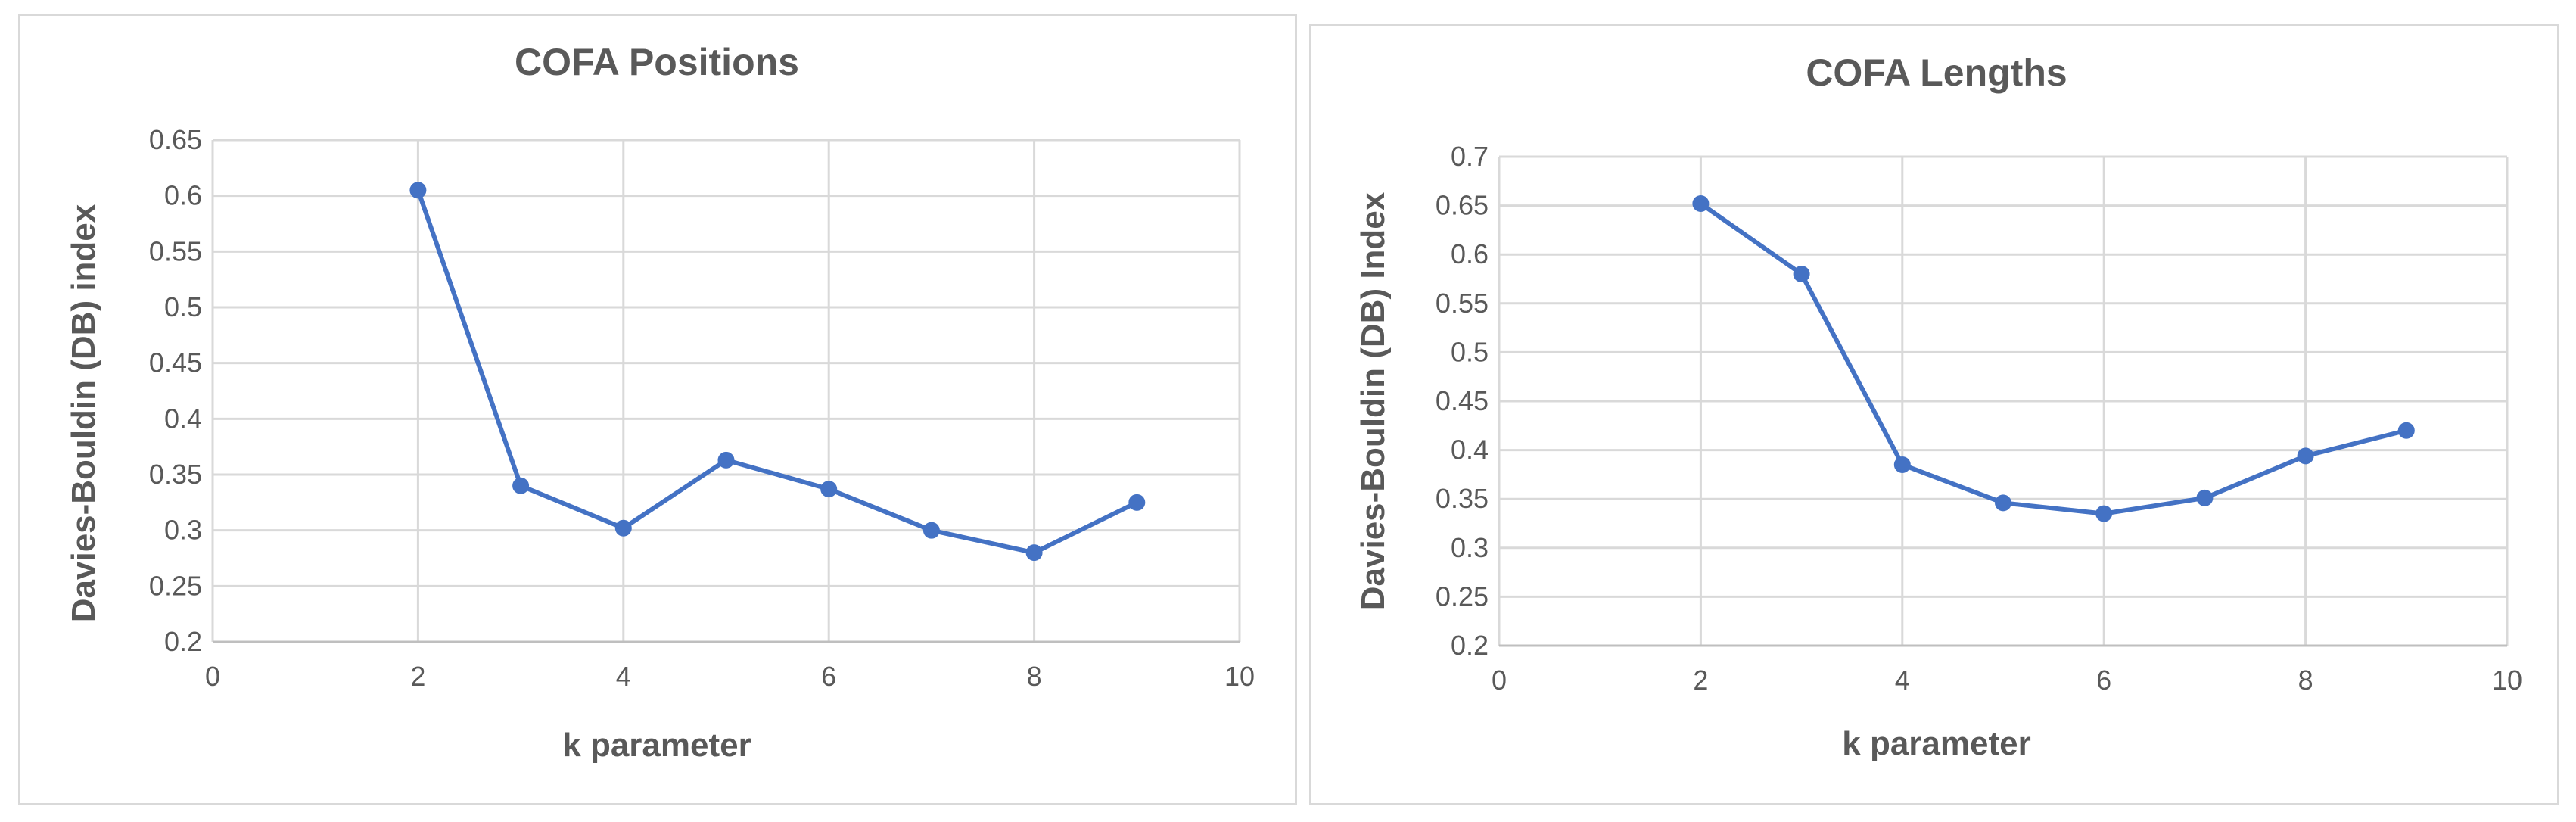  What do you see at coordinates (1373, 400) in the screenshot?
I see `y-axis-title: Davies-Bouldin (DB) Index` at bounding box center [1373, 400].